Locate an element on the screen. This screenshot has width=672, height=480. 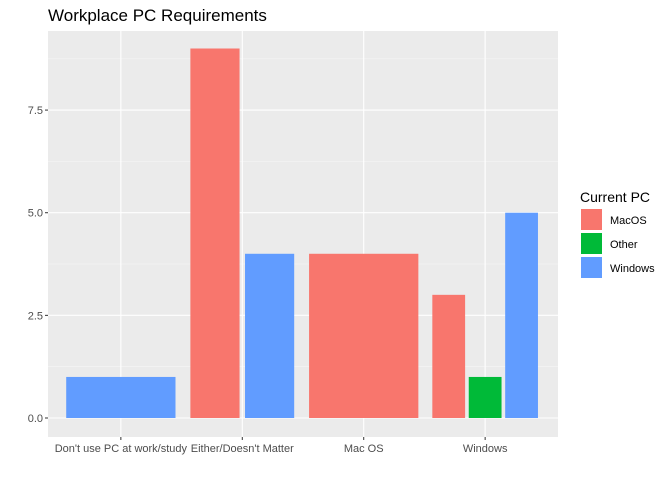
x-tick-label: Mac OS is located at coordinates (364, 449).